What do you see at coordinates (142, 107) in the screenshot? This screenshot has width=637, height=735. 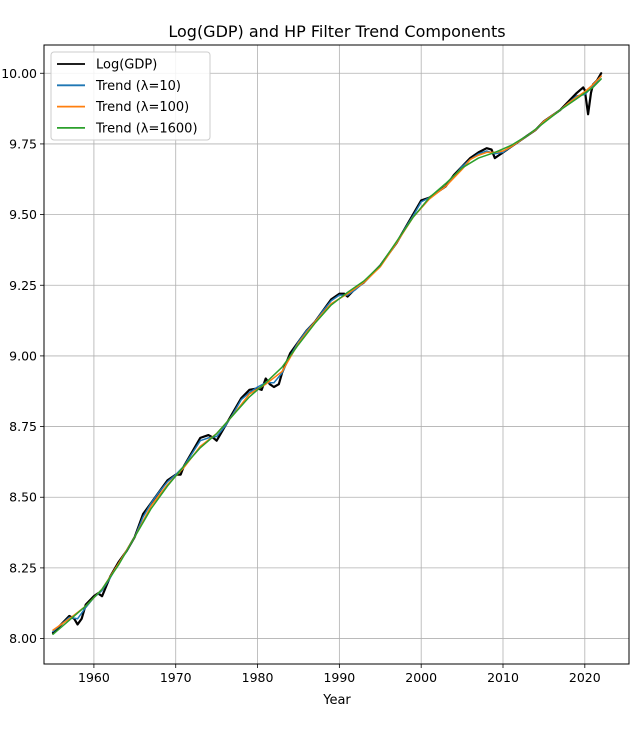 I see `legend-entry: Trend (λ=100)` at bounding box center [142, 107].